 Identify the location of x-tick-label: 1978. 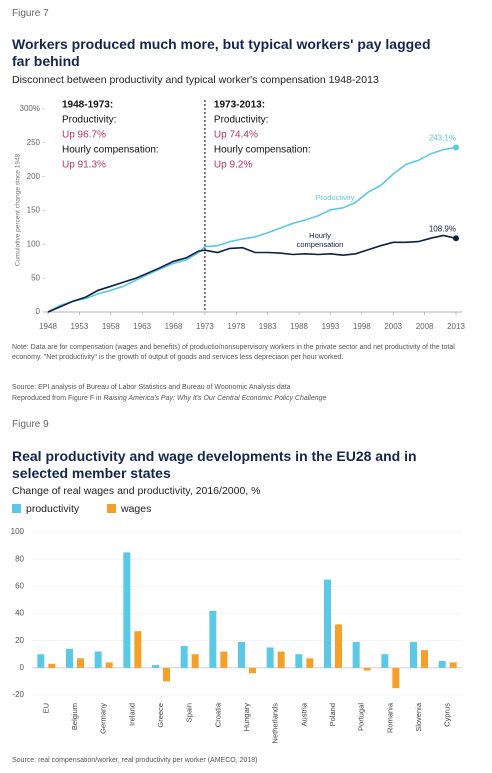
(236, 326).